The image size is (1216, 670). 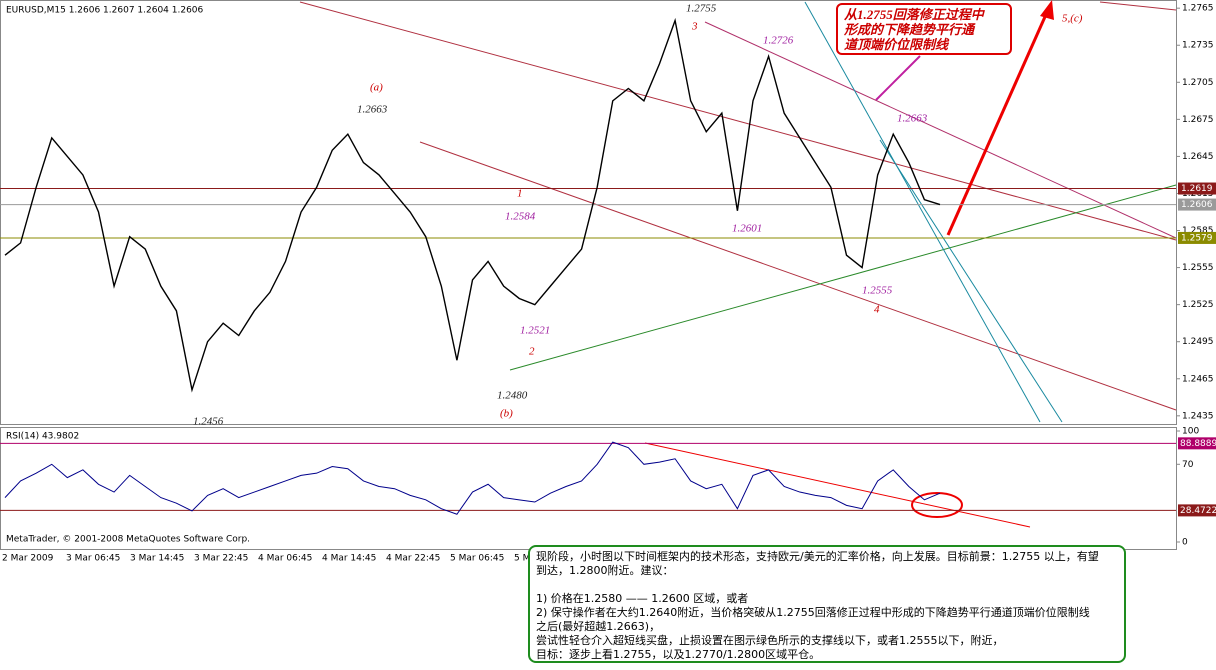 What do you see at coordinates (1198, 120) in the screenshot?
I see `y-tick-label: 1.2675` at bounding box center [1198, 120].